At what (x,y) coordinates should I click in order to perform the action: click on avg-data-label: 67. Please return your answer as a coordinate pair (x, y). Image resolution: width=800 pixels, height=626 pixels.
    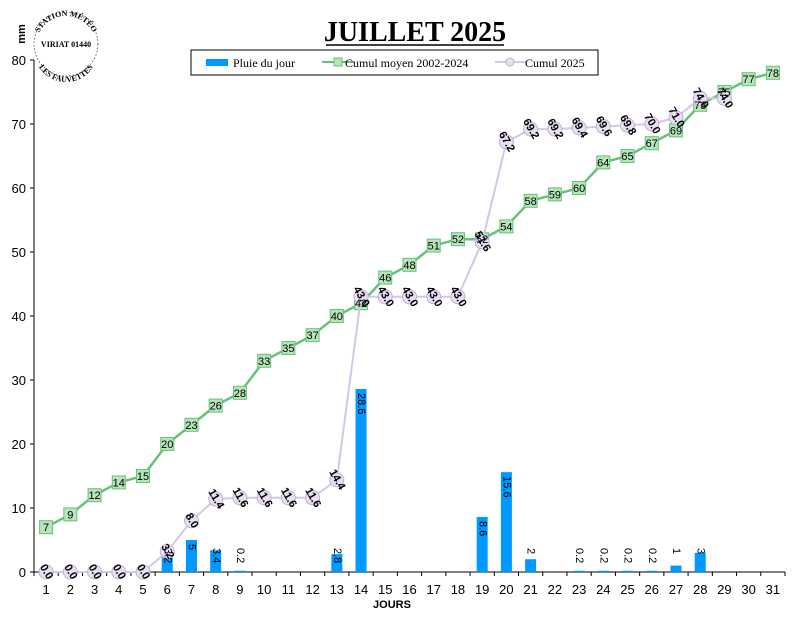
    Looking at the image, I should click on (652, 144).